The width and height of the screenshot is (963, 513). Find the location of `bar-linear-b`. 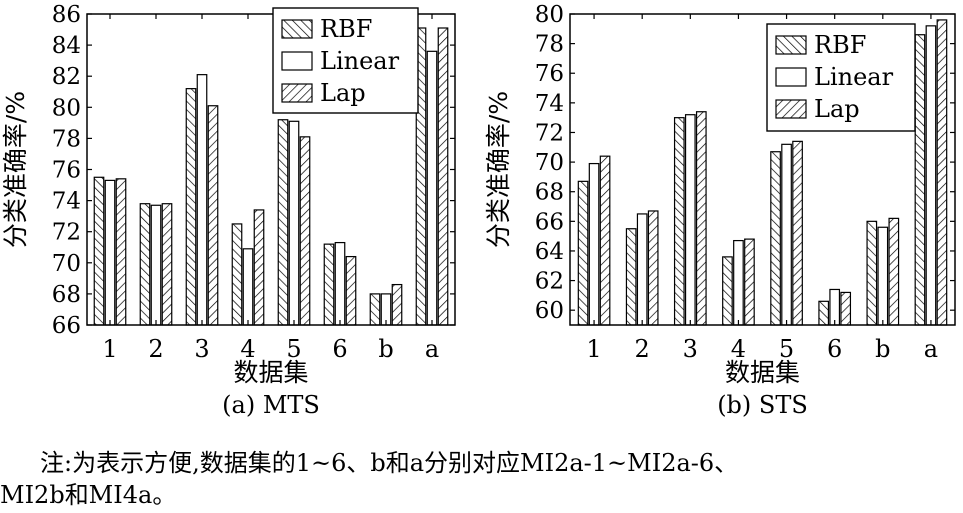

bar-linear-b is located at coordinates (883, 276).